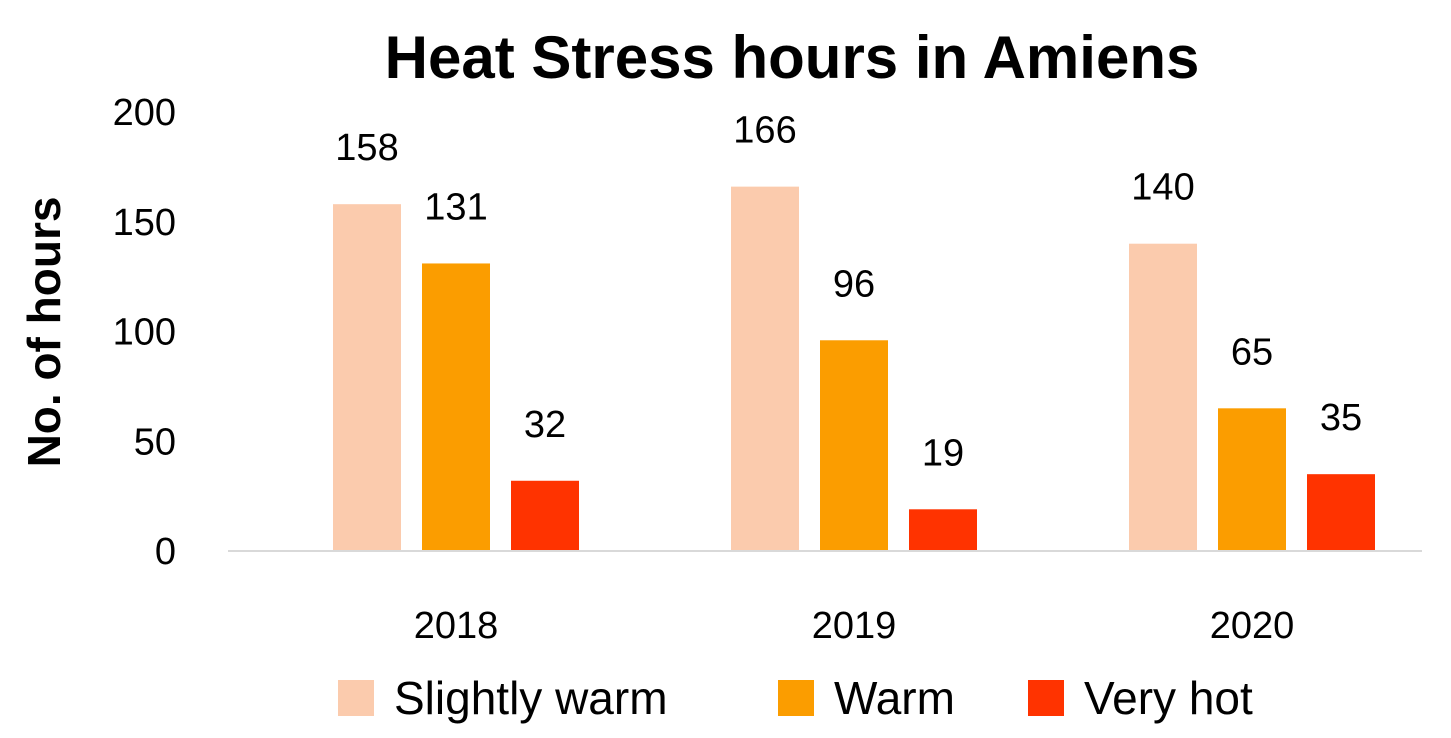 This screenshot has height=738, width=1451. Describe the element at coordinates (44, 332) in the screenshot. I see `y-axis-label: No. of hours` at that location.